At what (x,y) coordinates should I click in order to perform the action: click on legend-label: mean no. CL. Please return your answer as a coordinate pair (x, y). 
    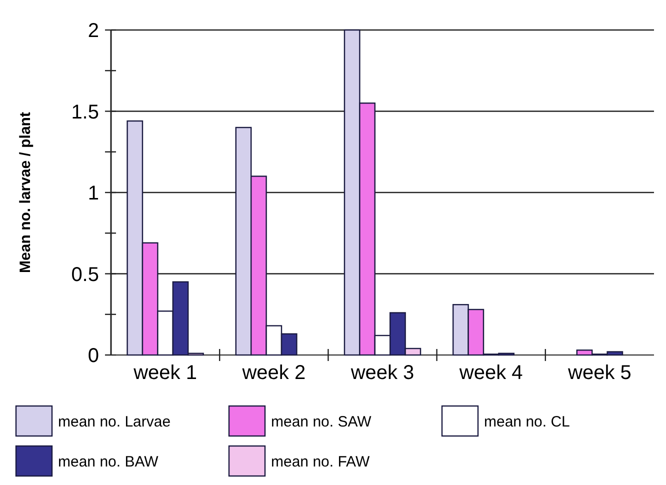
    Looking at the image, I should click on (527, 421).